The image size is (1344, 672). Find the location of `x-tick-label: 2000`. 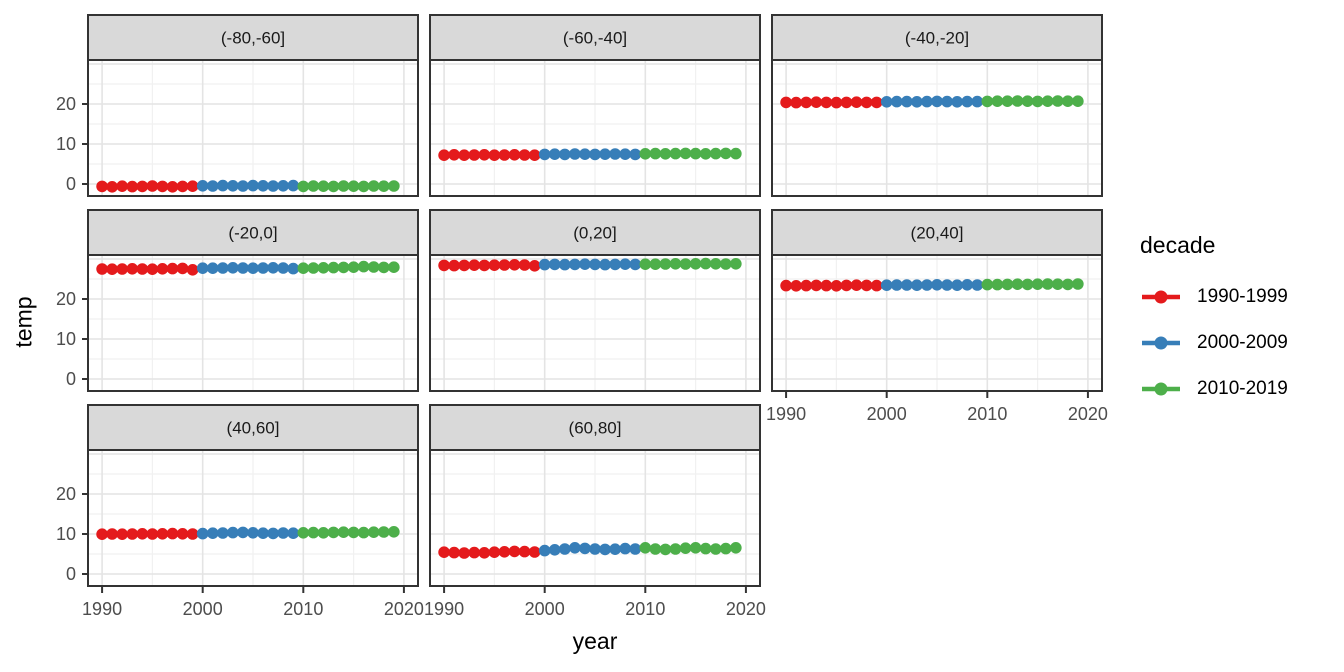

x-tick-label: 2000 is located at coordinates (887, 414).